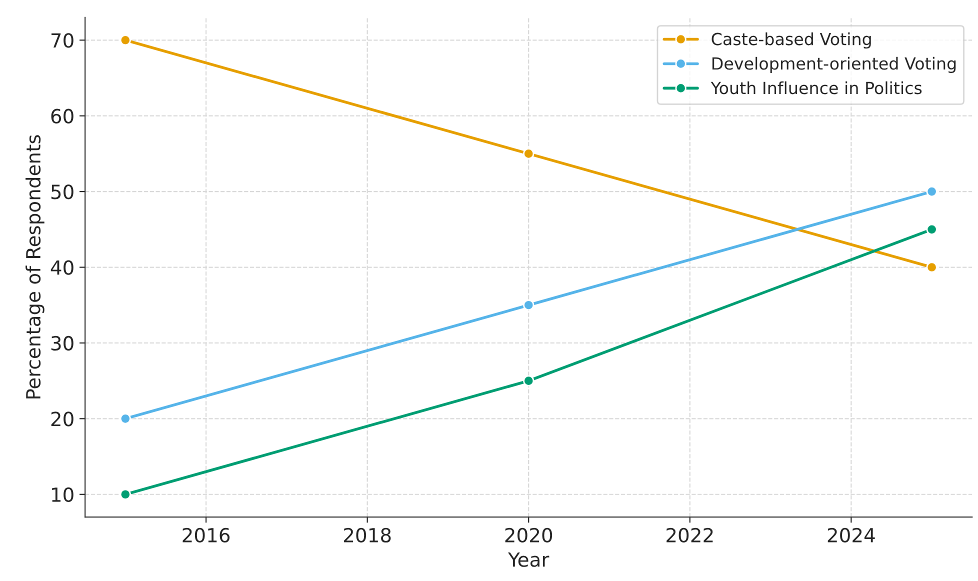 The width and height of the screenshot is (978, 581). Describe the element at coordinates (206, 535) in the screenshot. I see `x-tick-label: 2016` at that location.